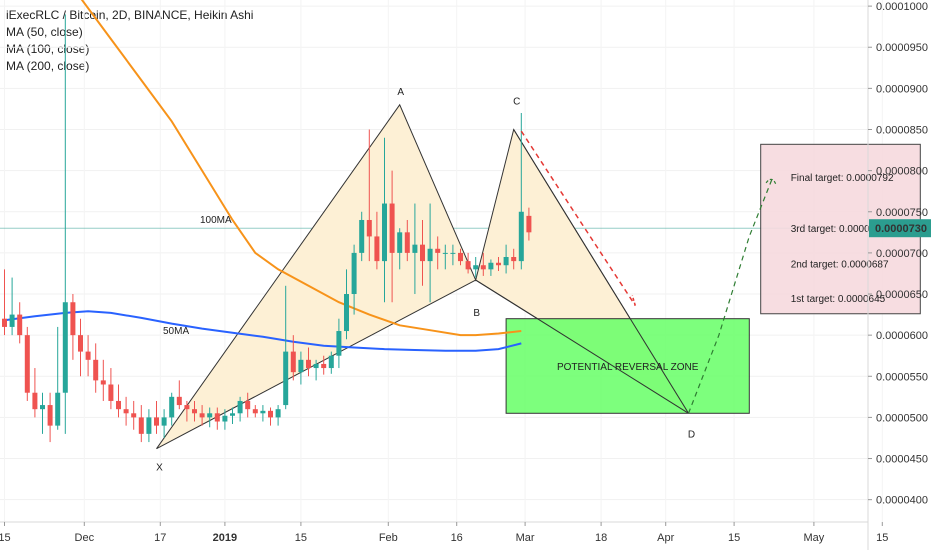  I want to click on time-tick-label: 2019, so click(225, 538).